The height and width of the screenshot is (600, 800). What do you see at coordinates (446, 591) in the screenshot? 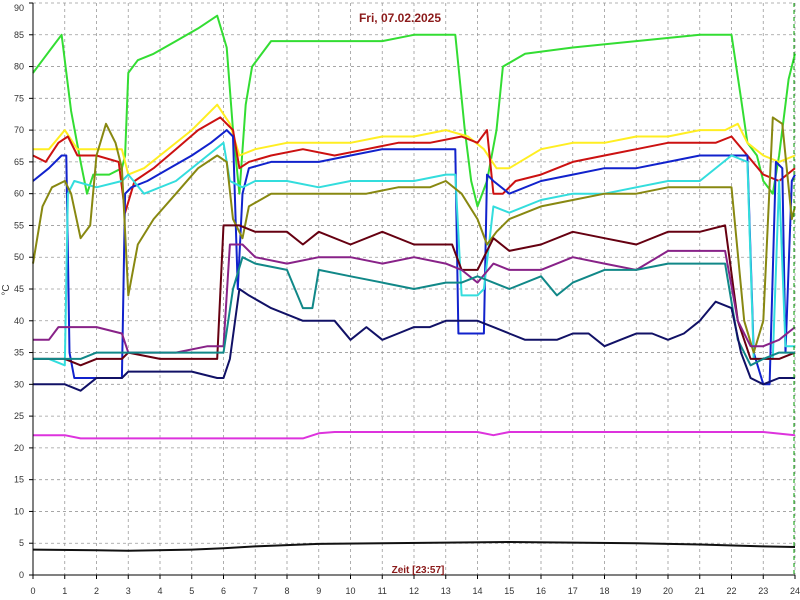
I see `x-tick-label-13: 13` at bounding box center [446, 591].